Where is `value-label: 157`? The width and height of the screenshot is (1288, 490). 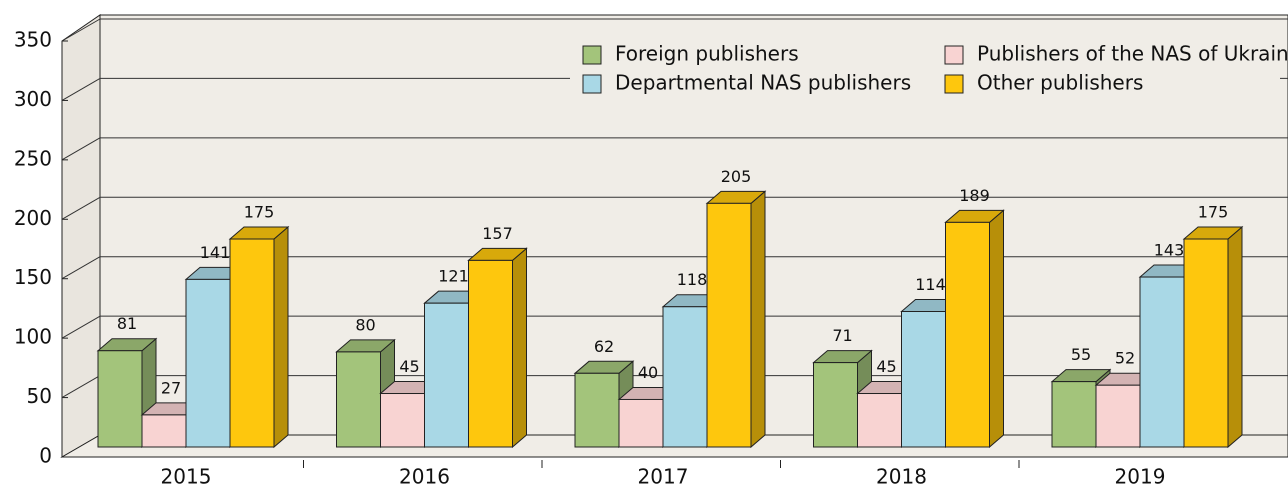
value-label: 157 is located at coordinates (497, 233).